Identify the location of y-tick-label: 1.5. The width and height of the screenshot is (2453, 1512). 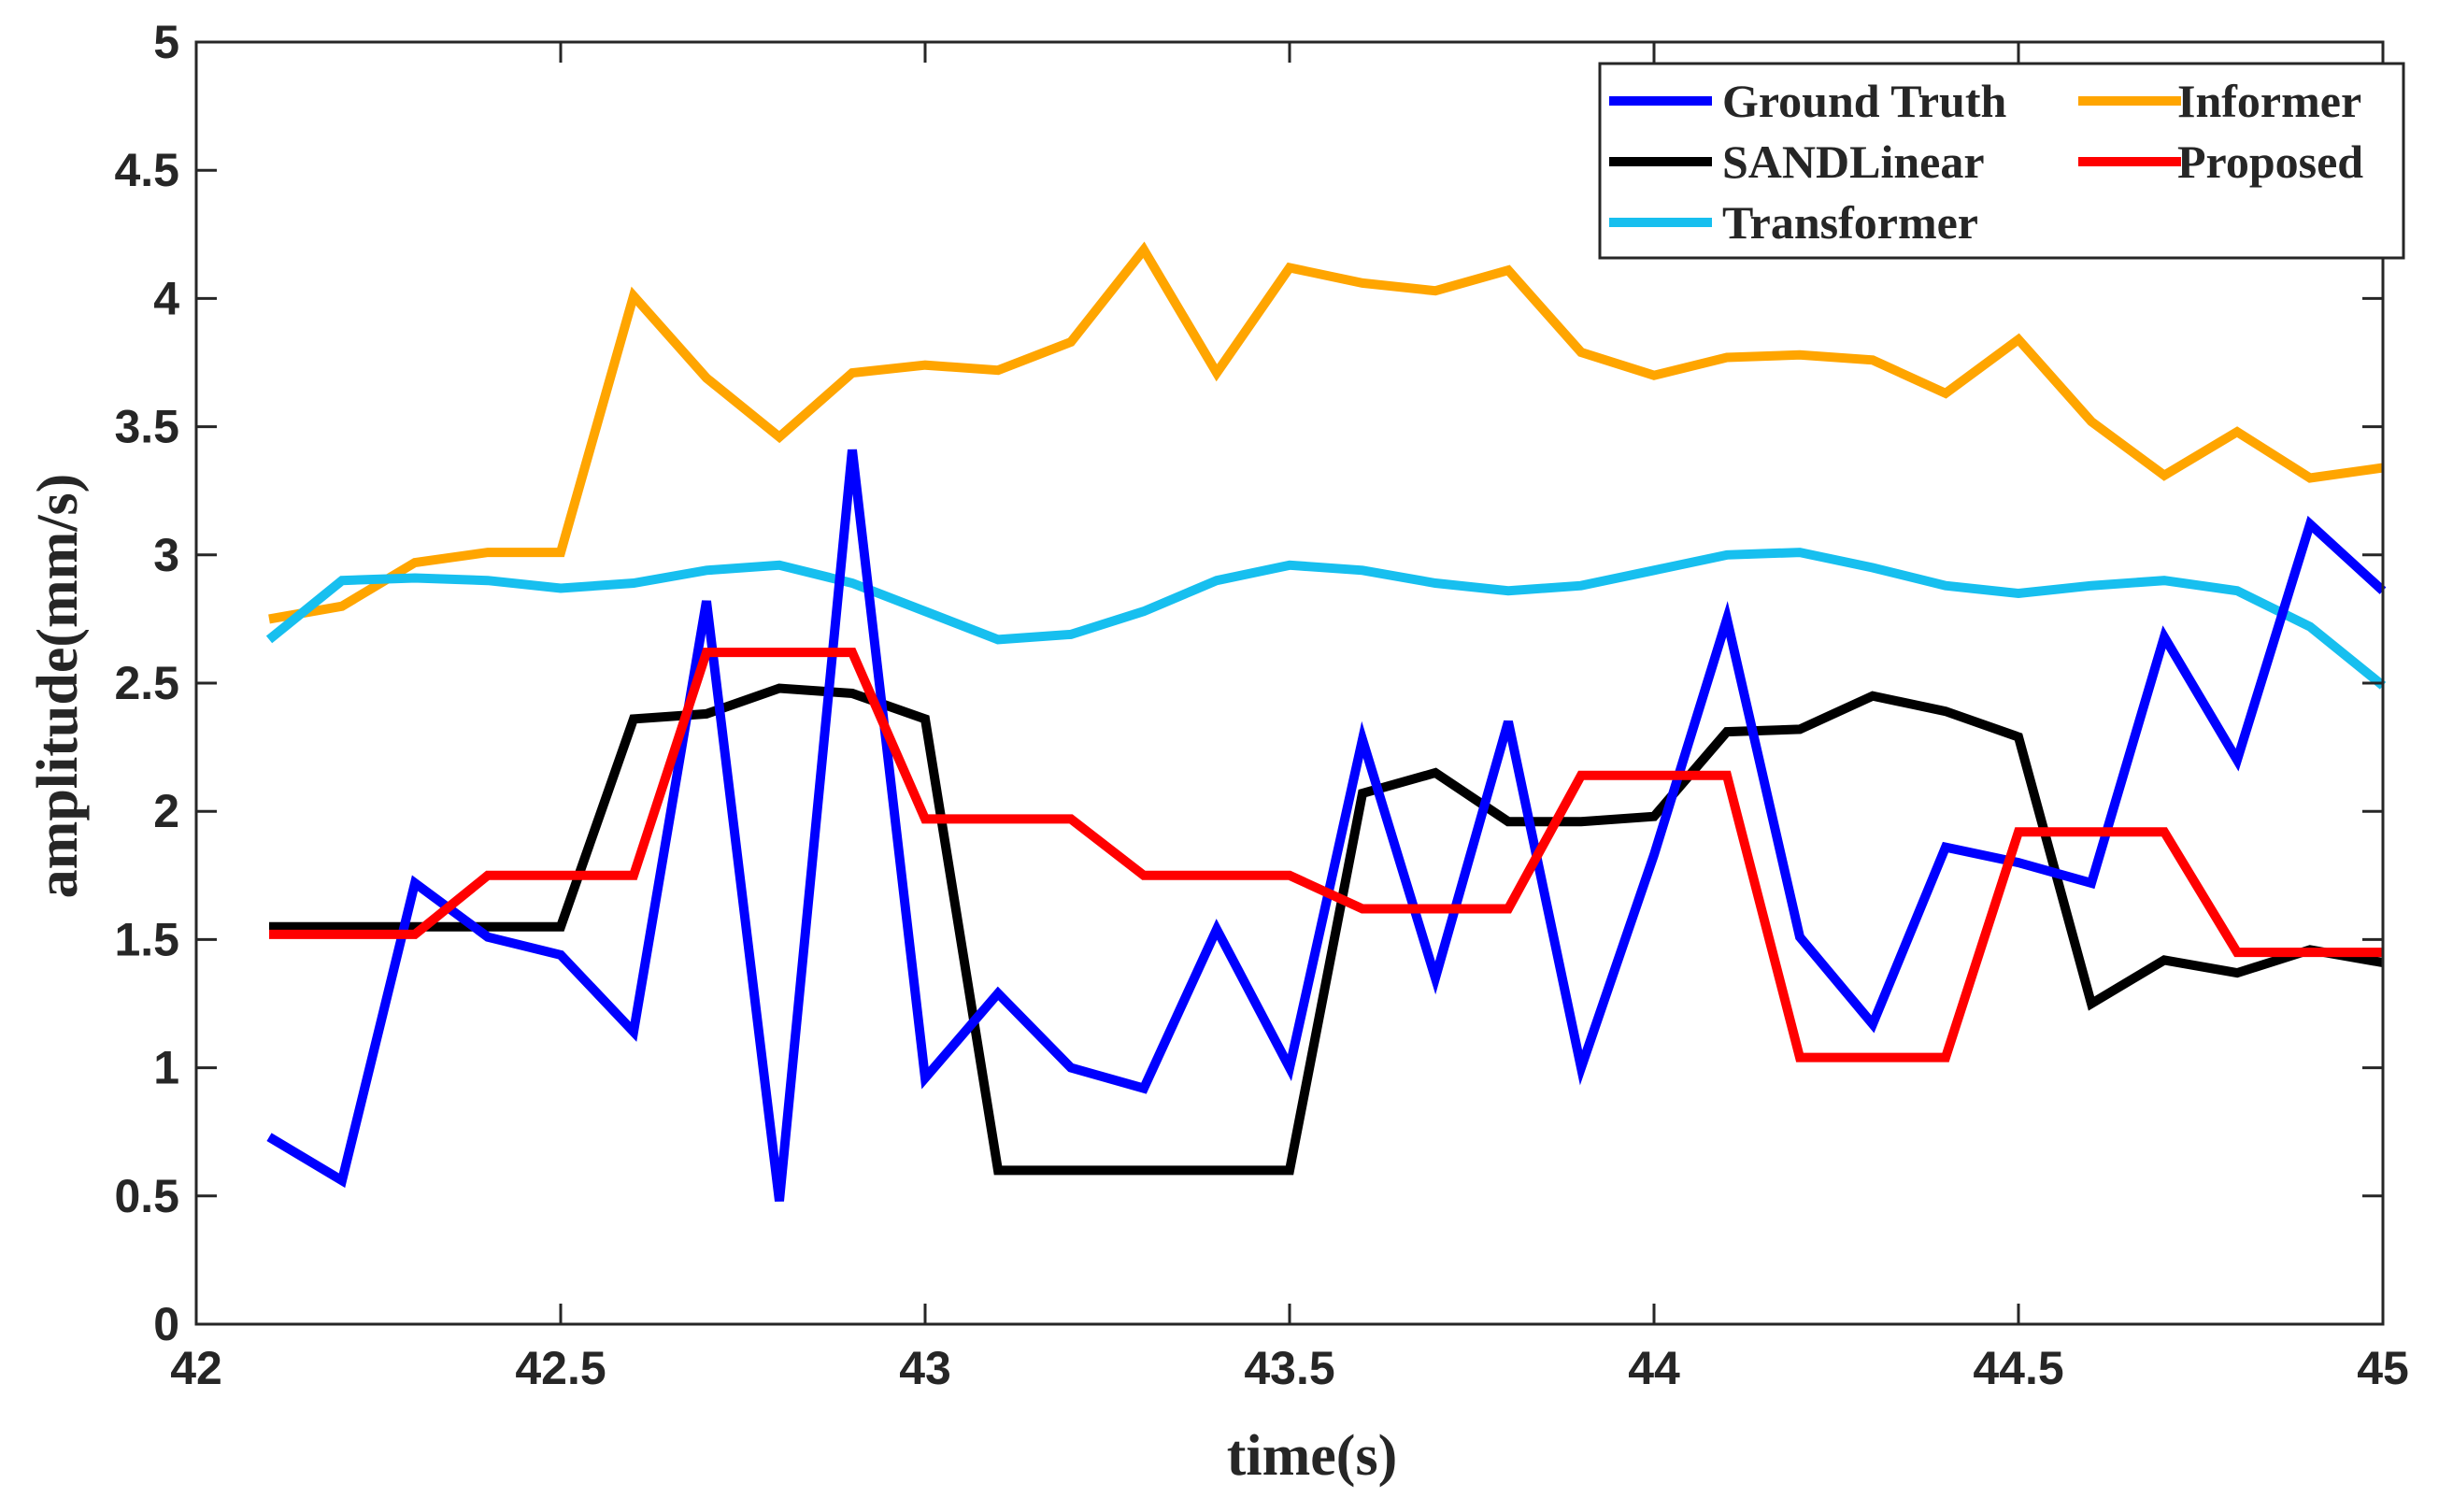
(146, 939).